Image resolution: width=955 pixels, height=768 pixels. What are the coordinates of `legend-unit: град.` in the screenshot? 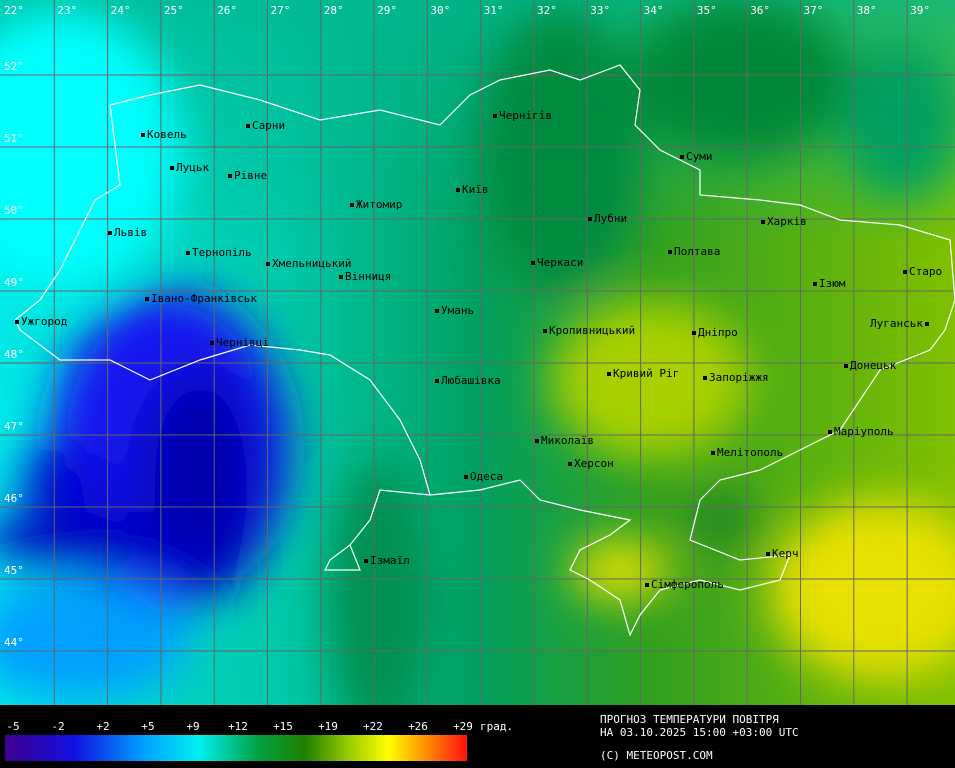 It's located at (496, 726).